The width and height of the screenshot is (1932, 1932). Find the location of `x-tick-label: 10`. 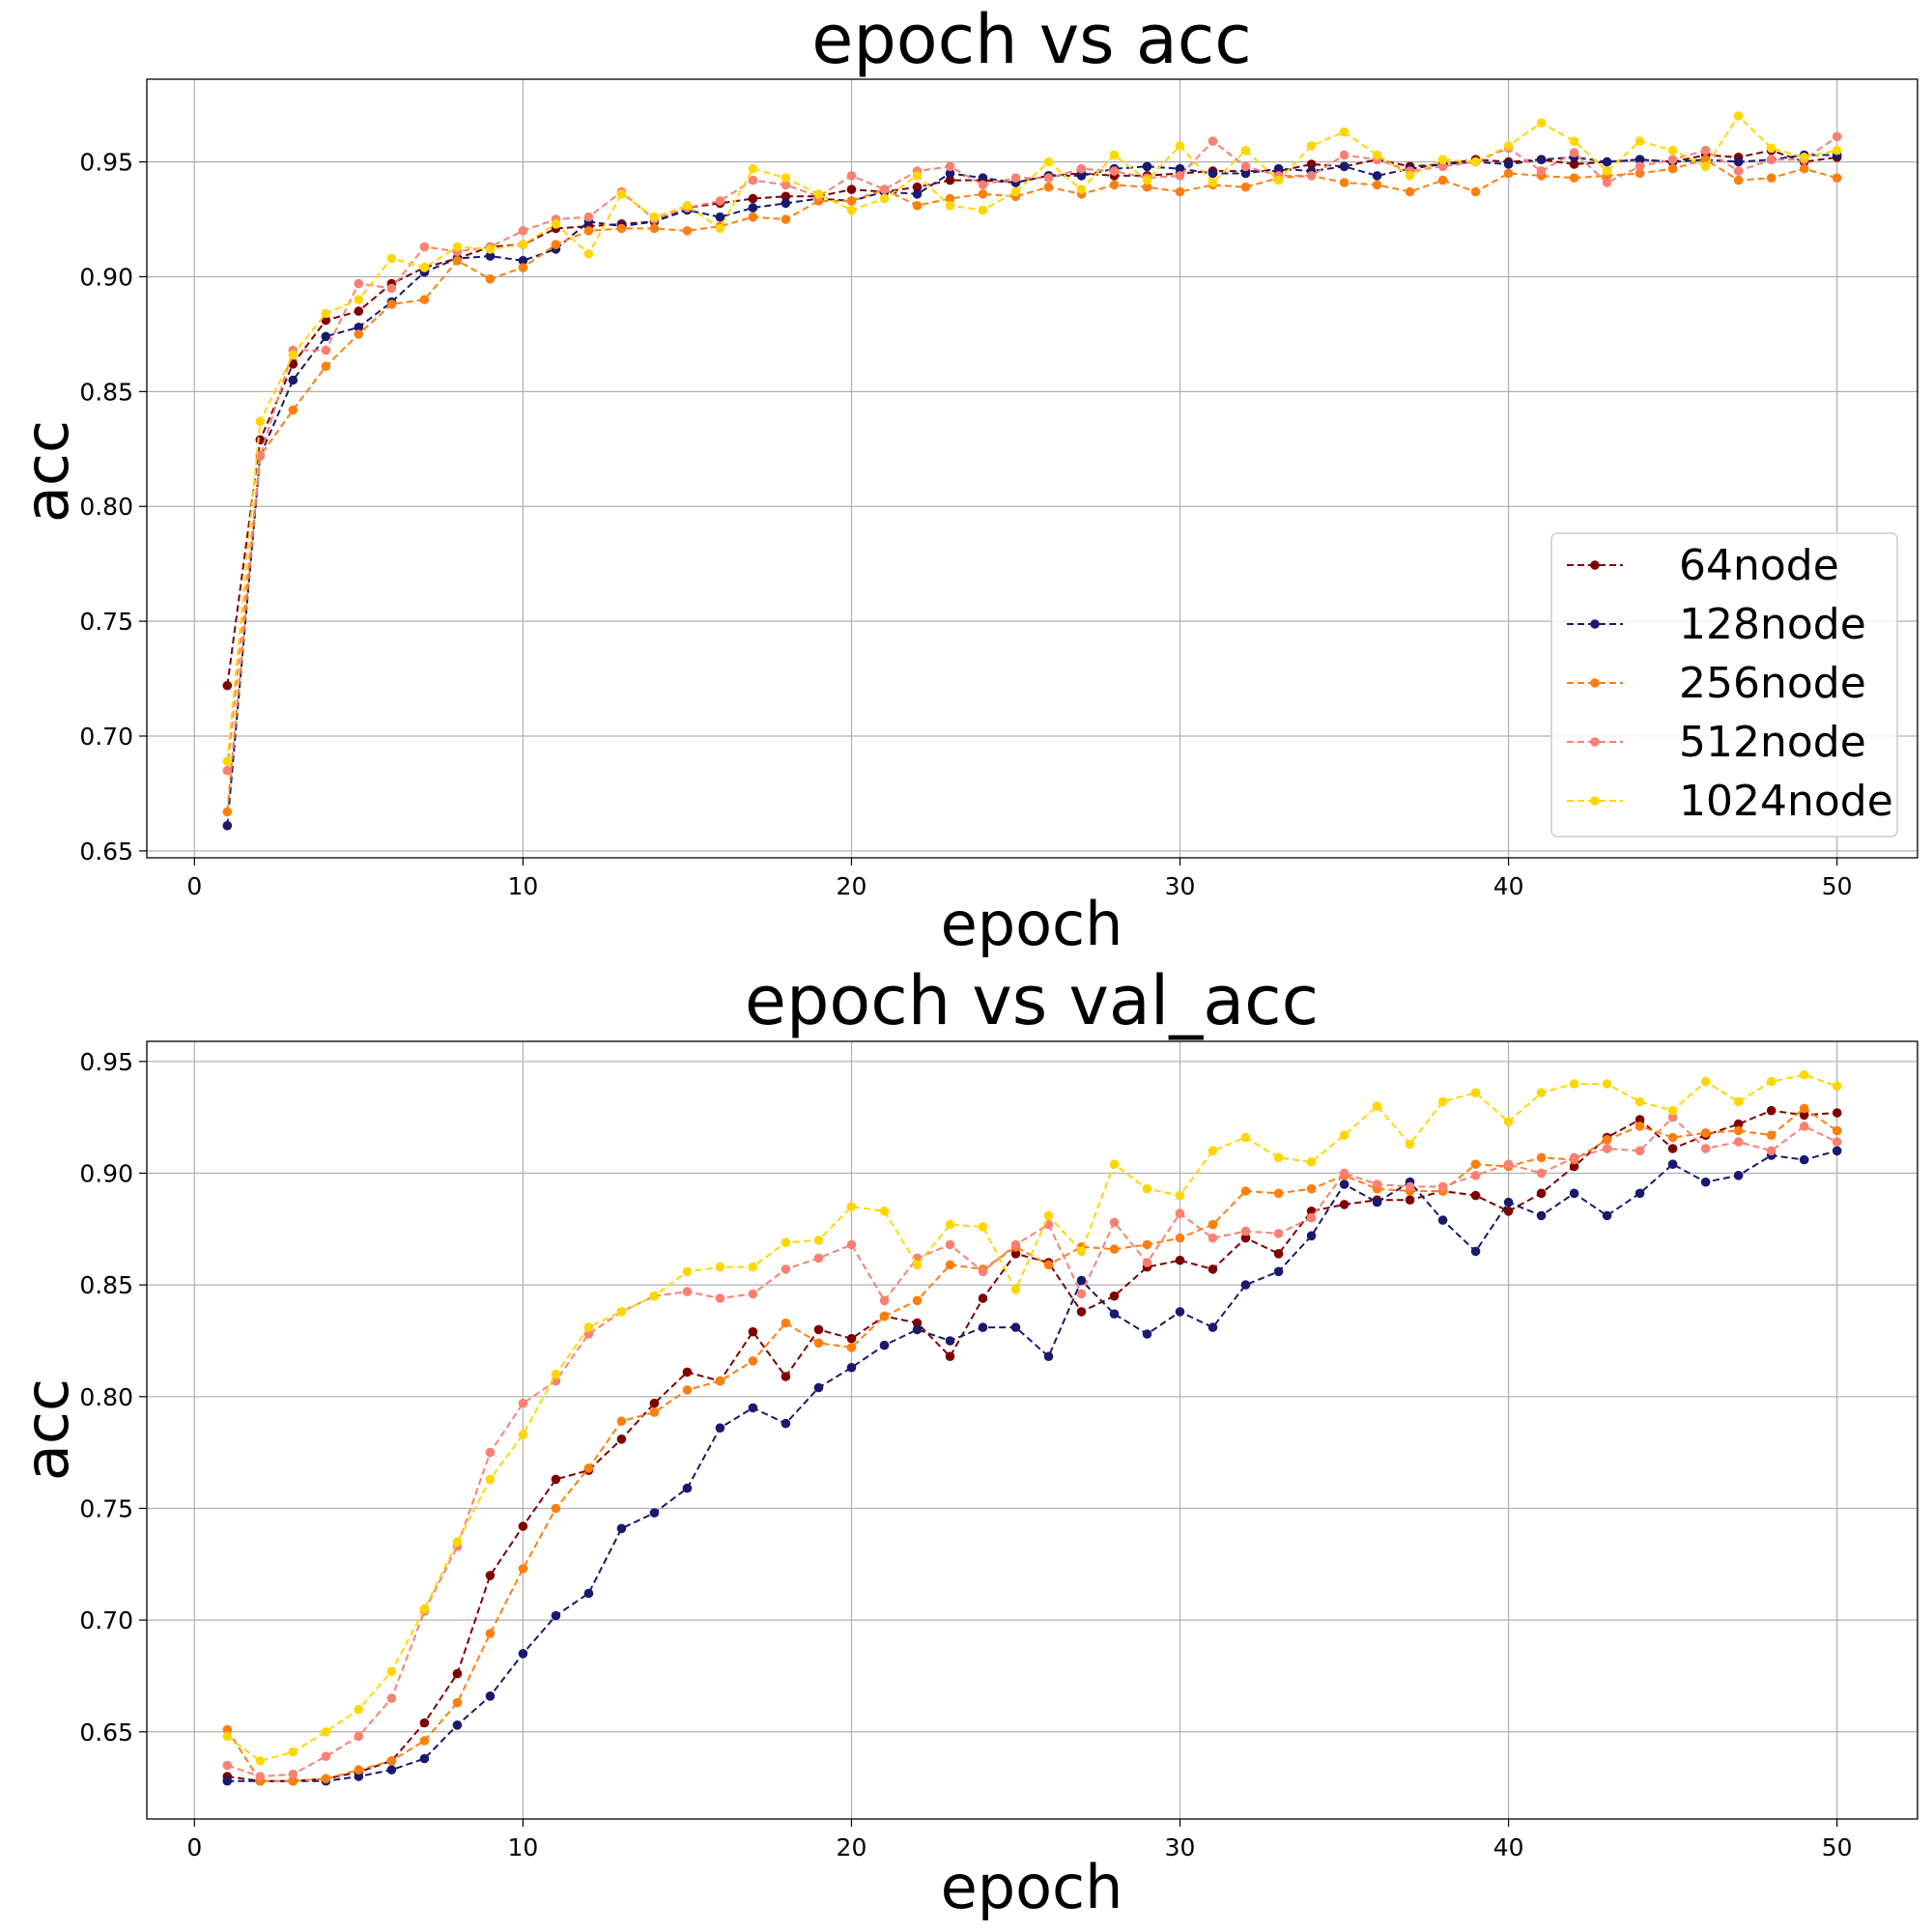

x-tick-label: 10 is located at coordinates (522, 886).